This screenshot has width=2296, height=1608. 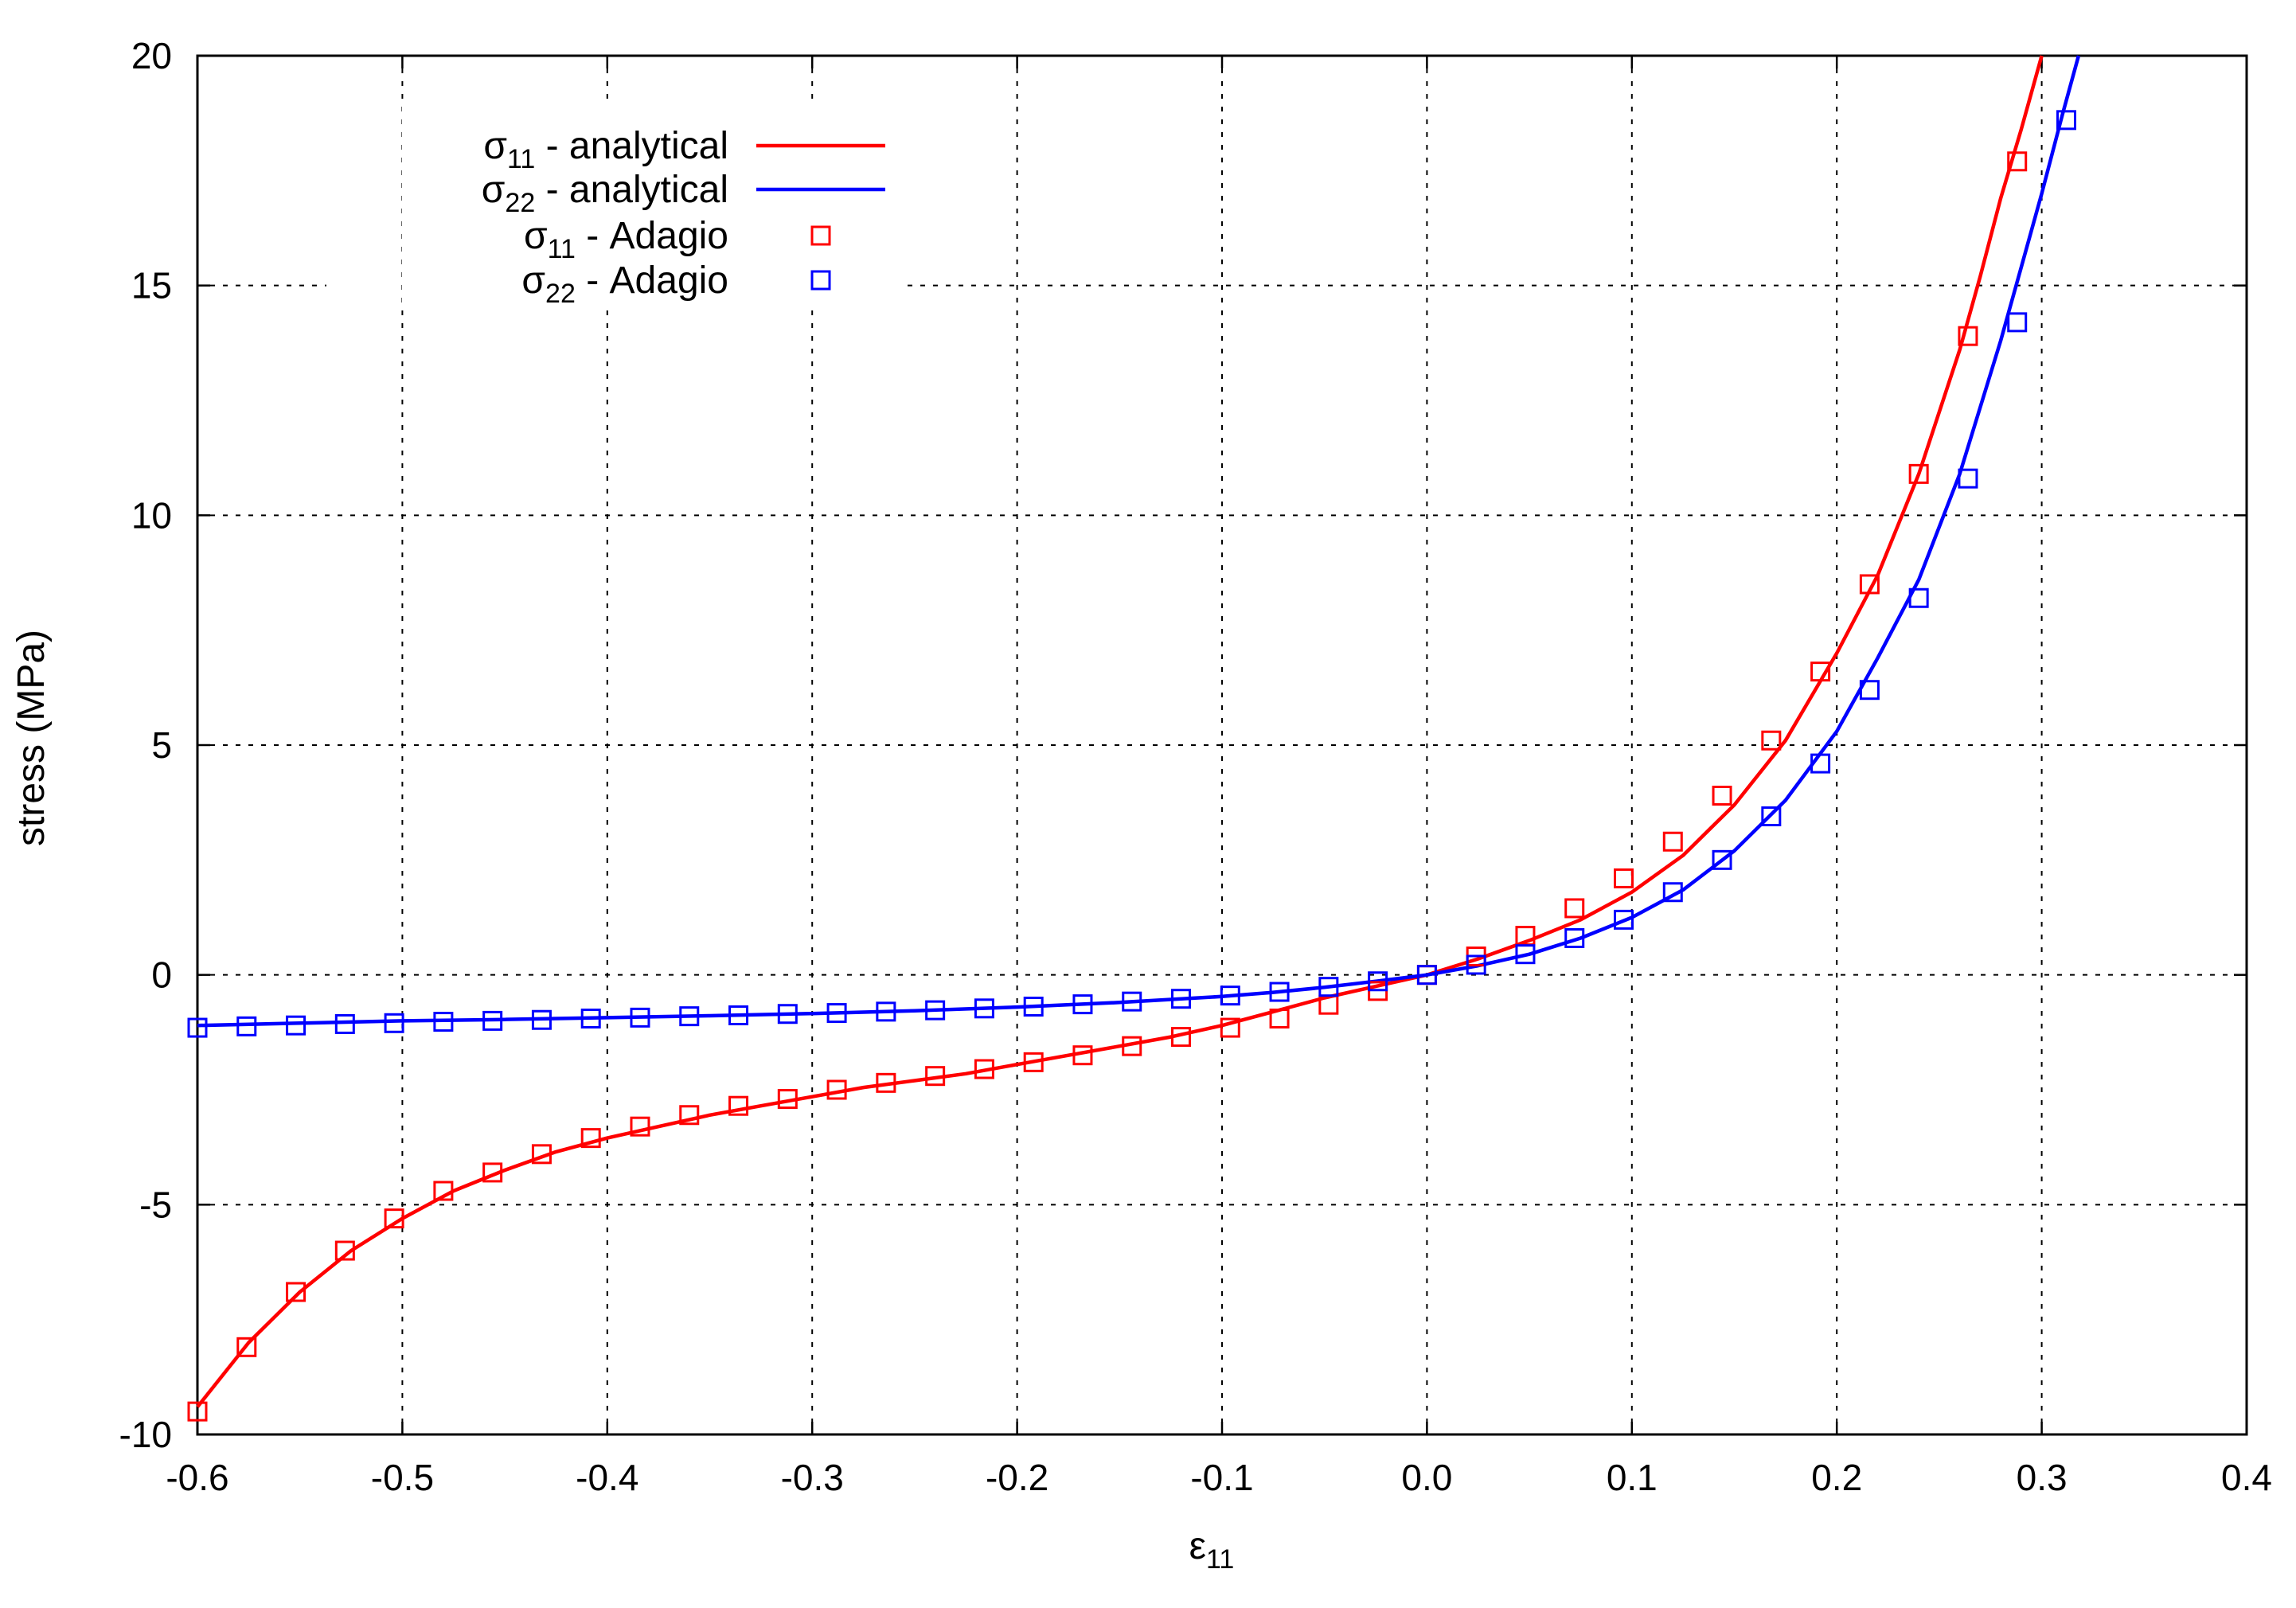 What do you see at coordinates (1632, 1478) in the screenshot?
I see `x-tick-label: 0.1` at bounding box center [1632, 1478].